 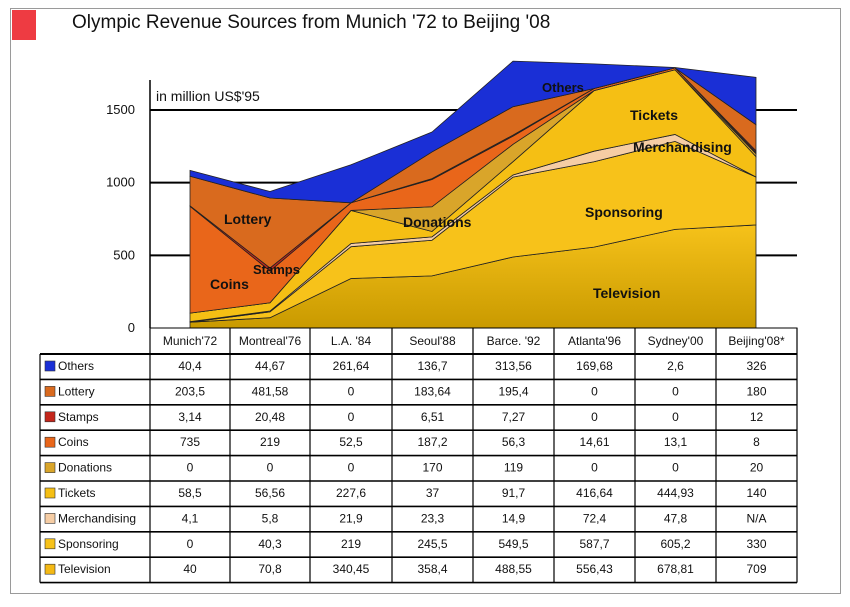 I want to click on annotation-tickets: Tickets, so click(x=654, y=115).